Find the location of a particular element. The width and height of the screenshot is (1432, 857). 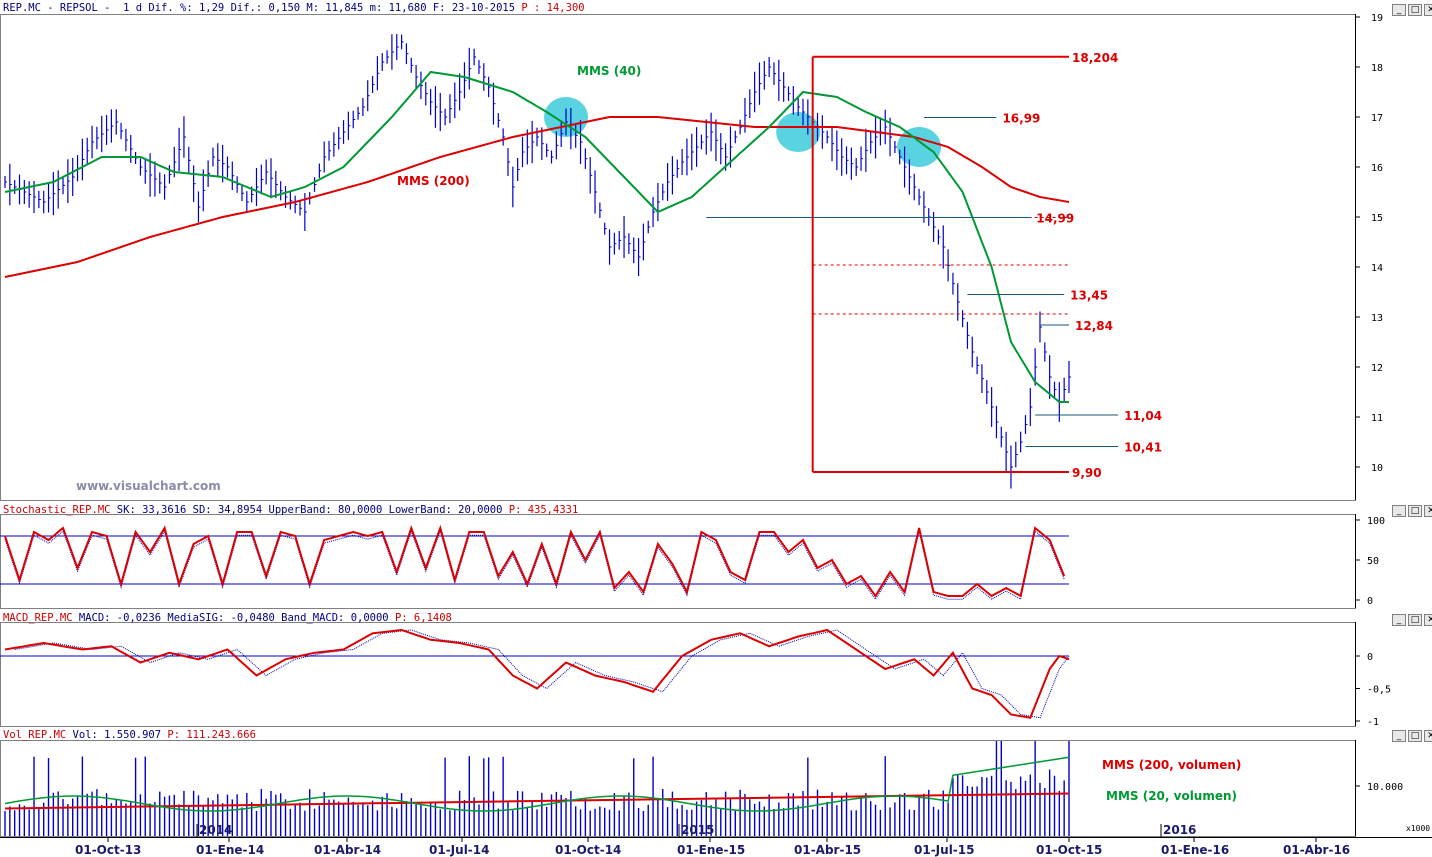

vol-mms20-line is located at coordinates (537, 784).